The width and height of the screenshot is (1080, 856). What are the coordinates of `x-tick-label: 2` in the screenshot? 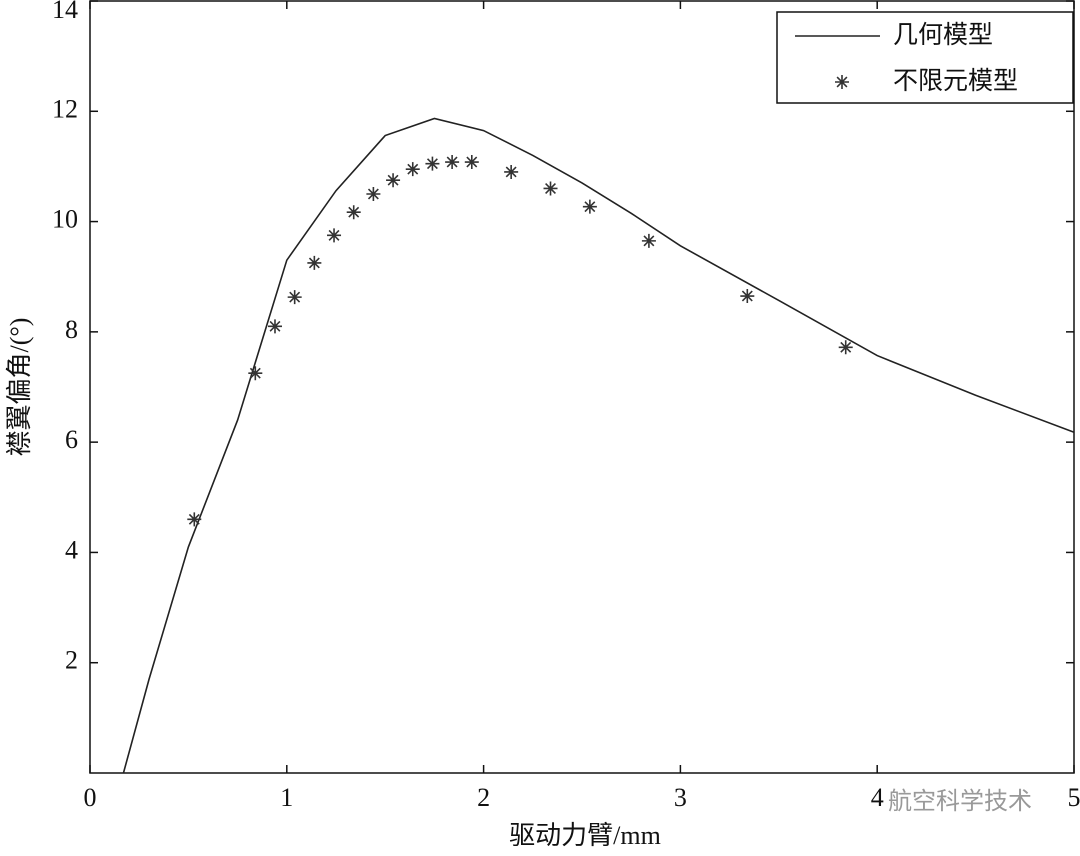 It's located at (483, 797).